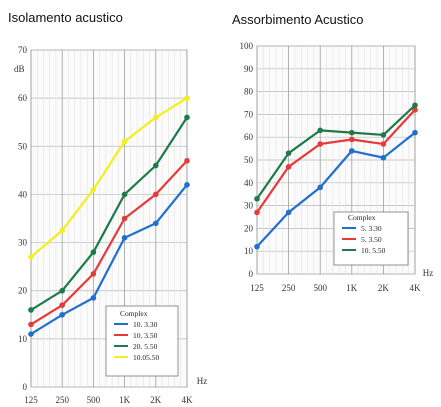 This screenshot has width=441, height=407. I want to click on legend: Complex 10. 3.30 10. 3.50 20. 5.50 10.05.50, so click(142, 341).